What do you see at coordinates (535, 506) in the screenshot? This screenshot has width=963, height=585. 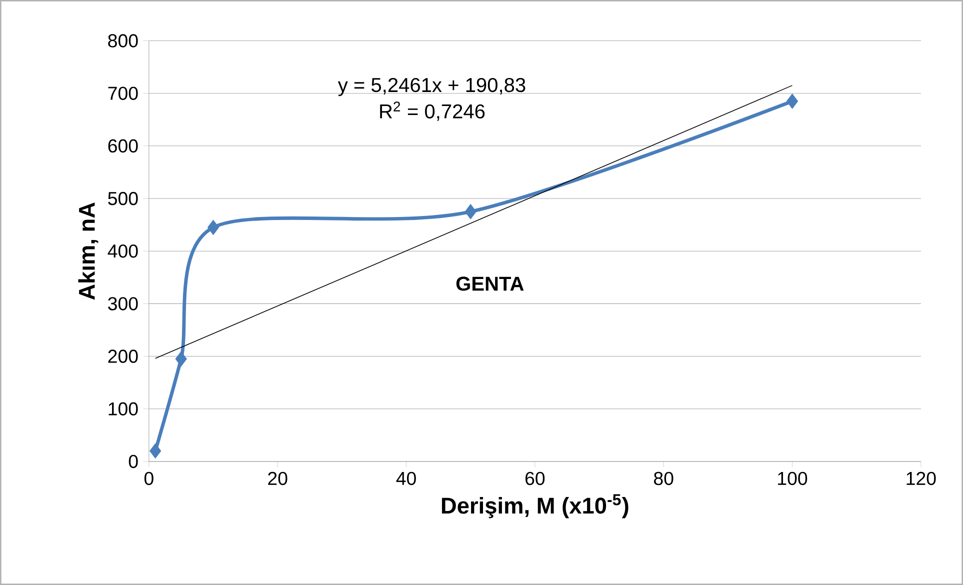 I see `x-axis-title: Derişim, M (x10$^{-5}$)` at bounding box center [535, 506].